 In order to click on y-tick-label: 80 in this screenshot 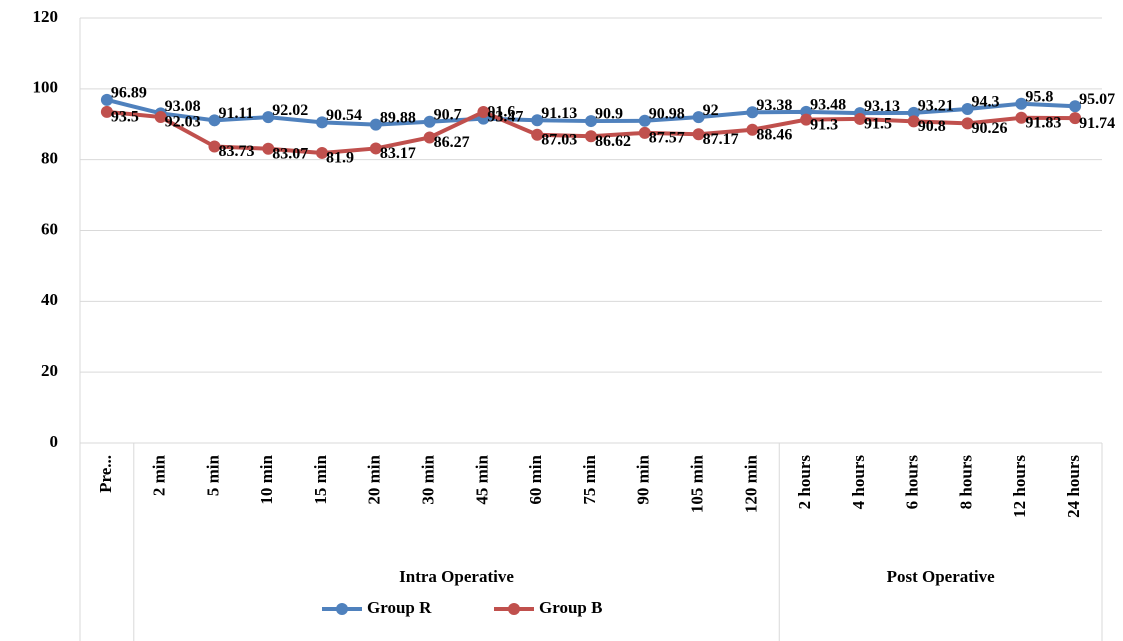, I will do `click(49, 158)`.